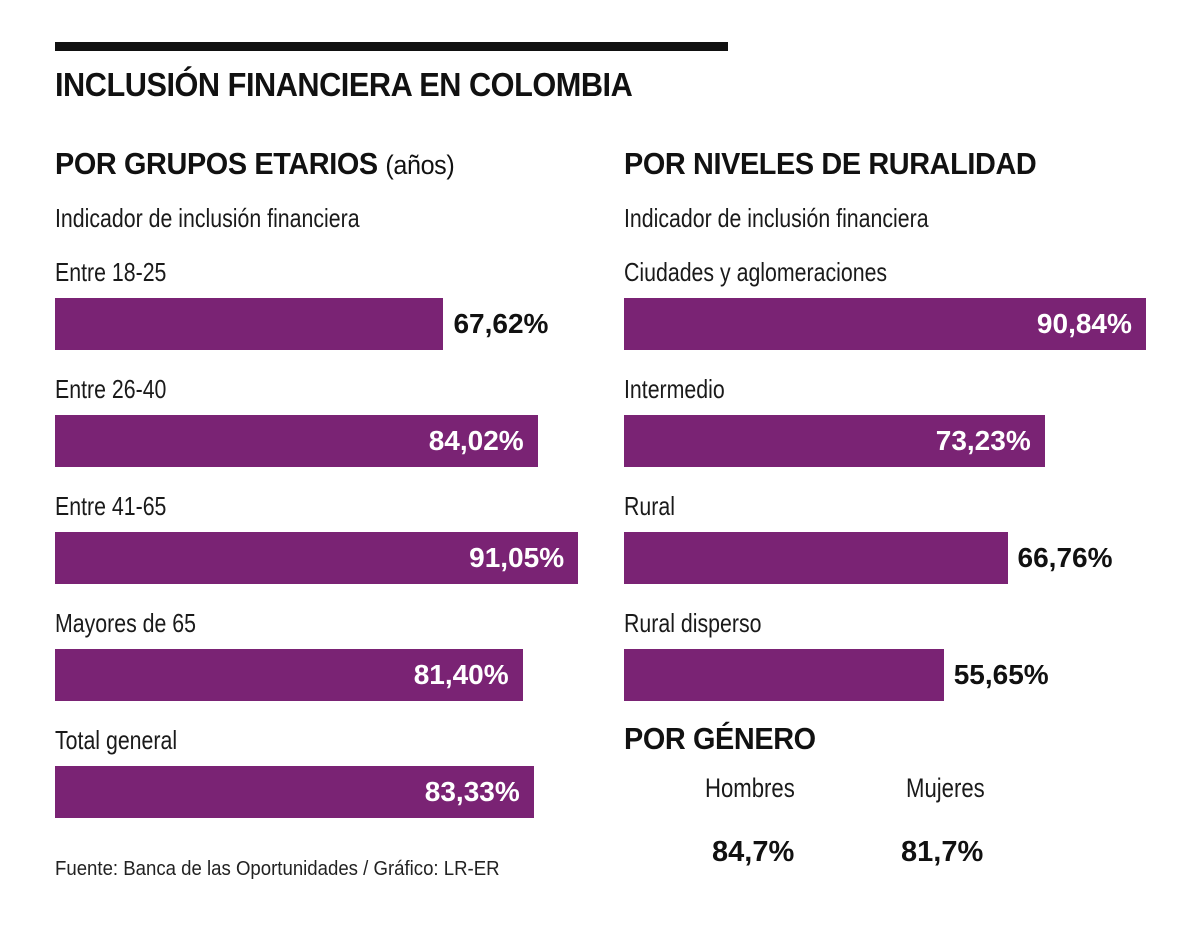  What do you see at coordinates (753, 852) in the screenshot?
I see `gender-value-hombres: 84,7%` at bounding box center [753, 852].